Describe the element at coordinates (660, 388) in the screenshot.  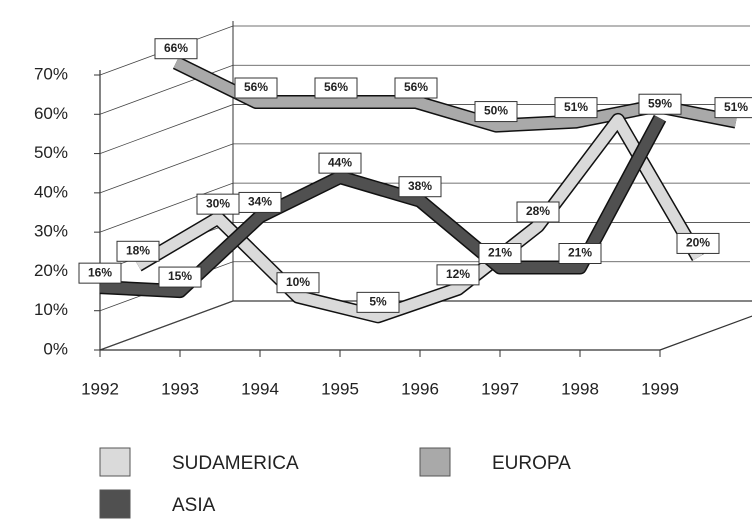
I see `x-tick-label: 1999` at that location.